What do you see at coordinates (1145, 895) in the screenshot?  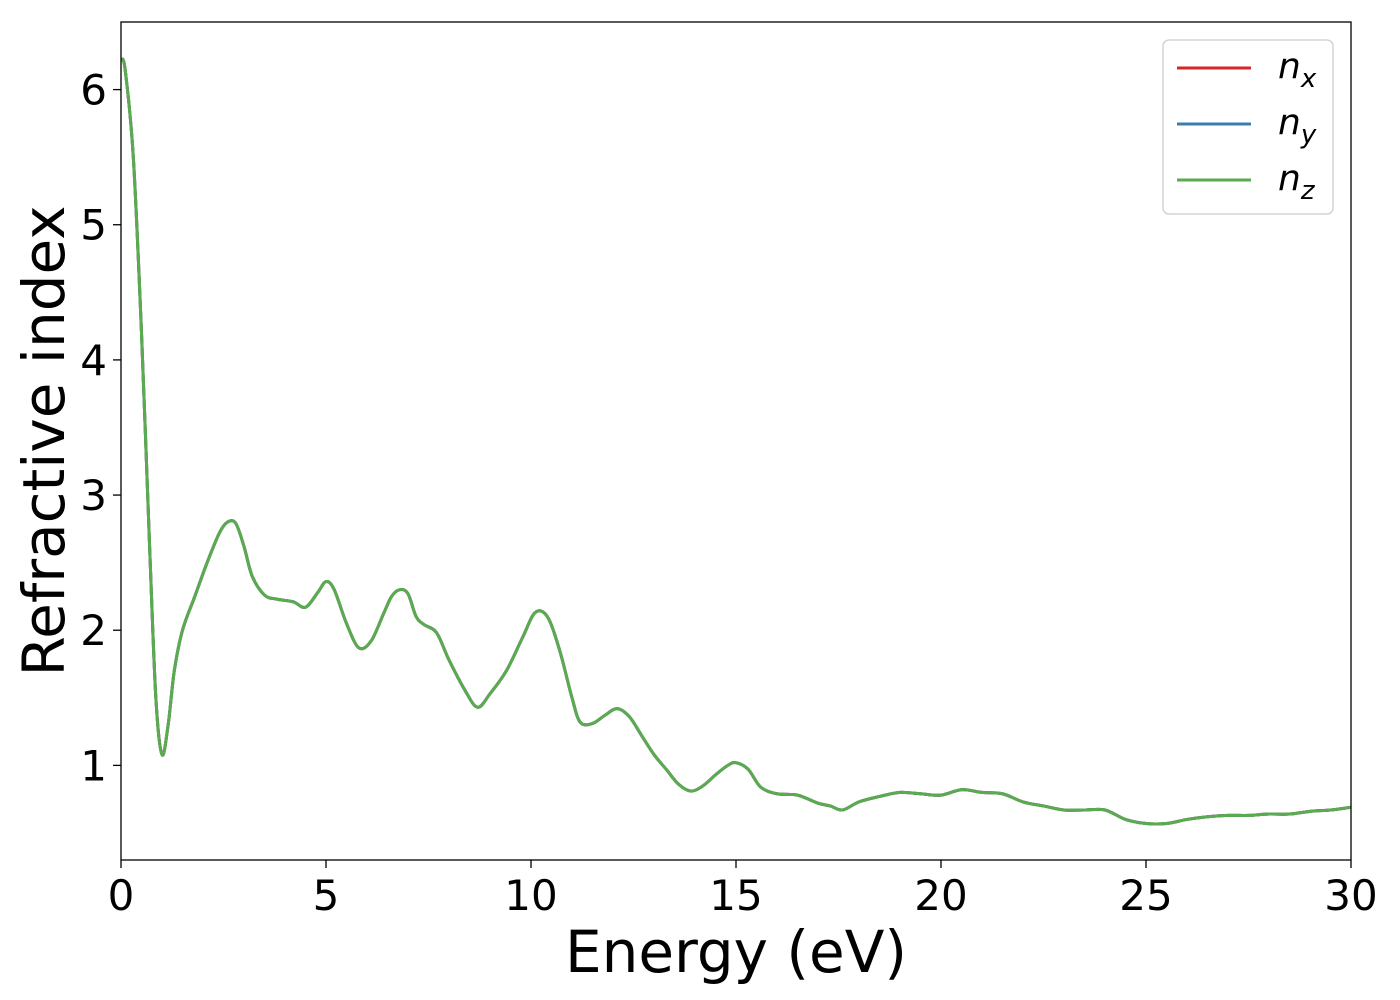 I see `x-tick-label: 25` at bounding box center [1145, 895].